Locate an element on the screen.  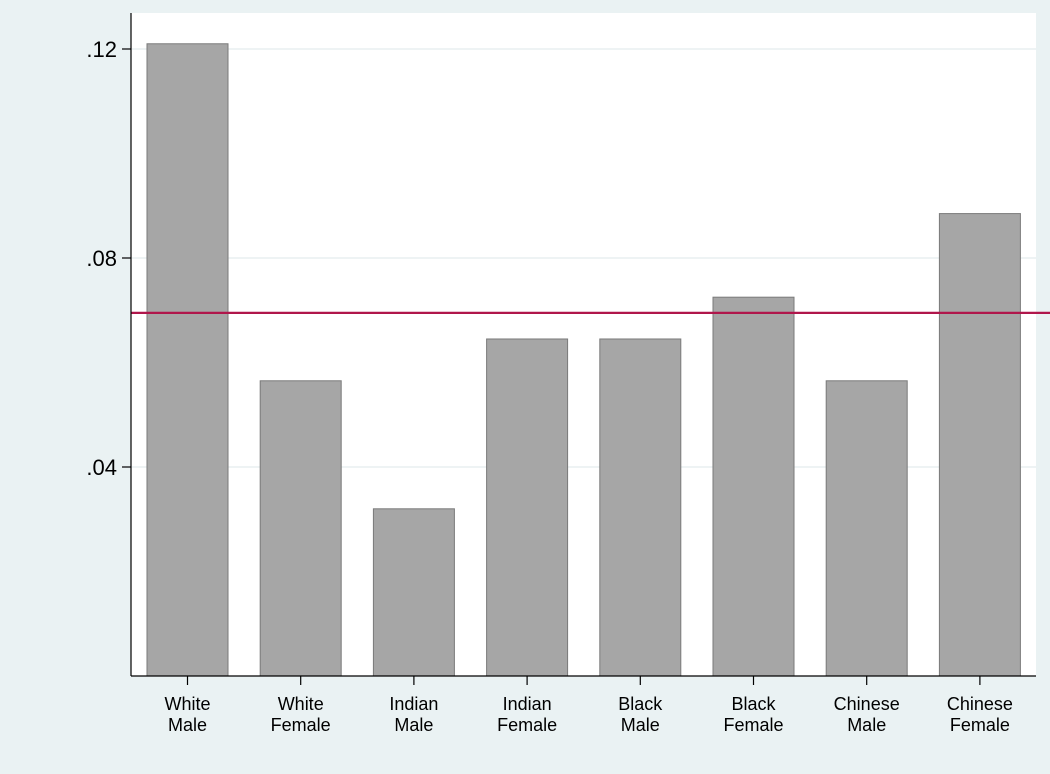
x-tick-label-4-1: Male is located at coordinates (640, 725).